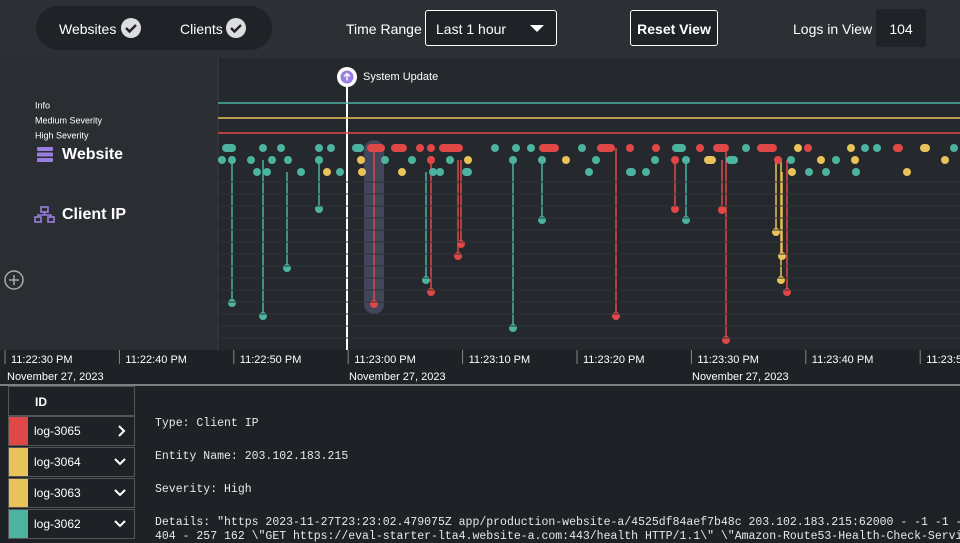 This screenshot has width=960, height=543. I want to click on x-tick-label: 11:23:10 PM, so click(500, 360).